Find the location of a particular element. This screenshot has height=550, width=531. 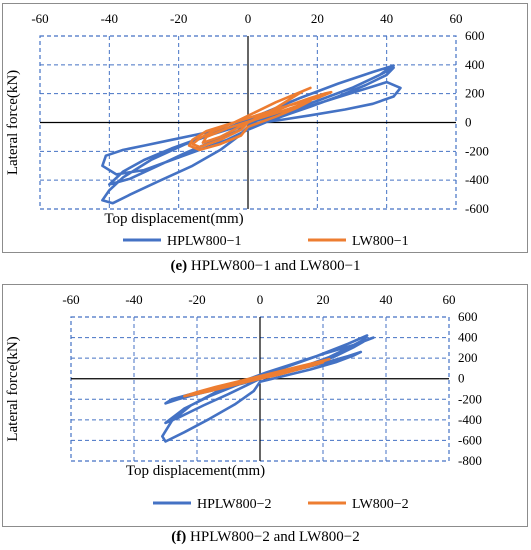

caption-e-letter: (e) is located at coordinates (179, 266).